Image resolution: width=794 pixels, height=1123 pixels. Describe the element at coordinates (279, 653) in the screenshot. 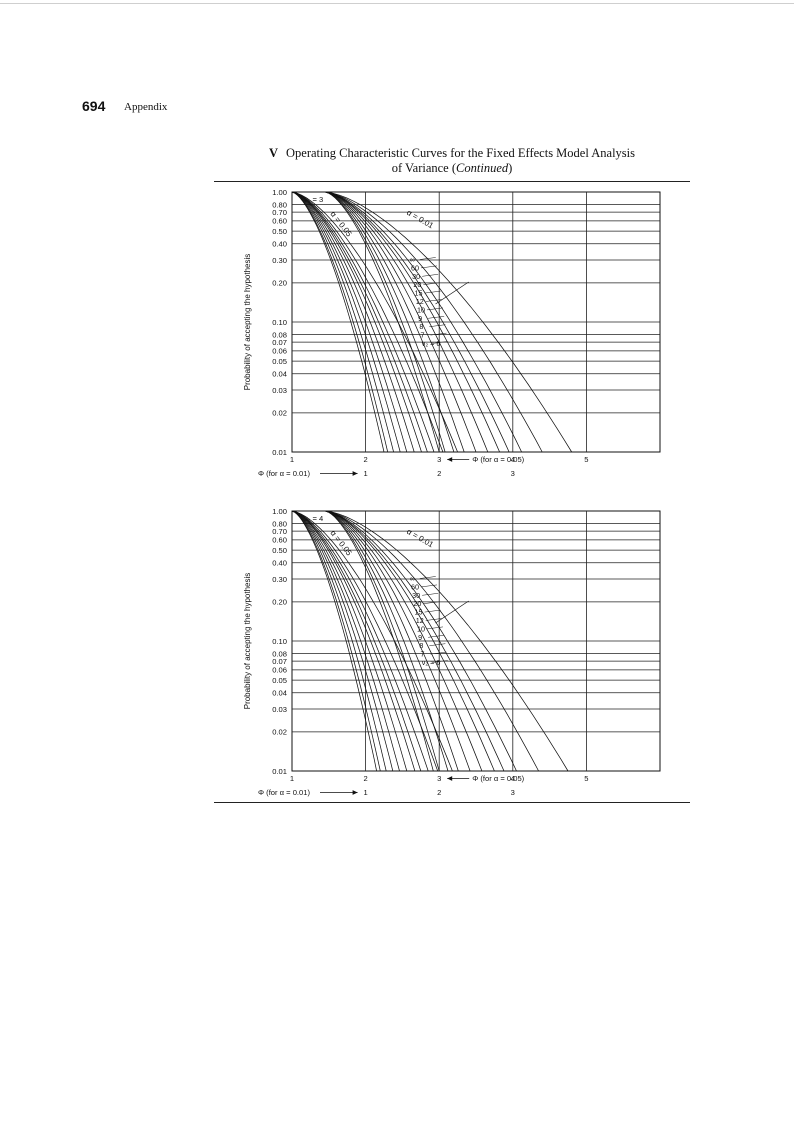

I see `y-tick-label: 0.08` at that location.